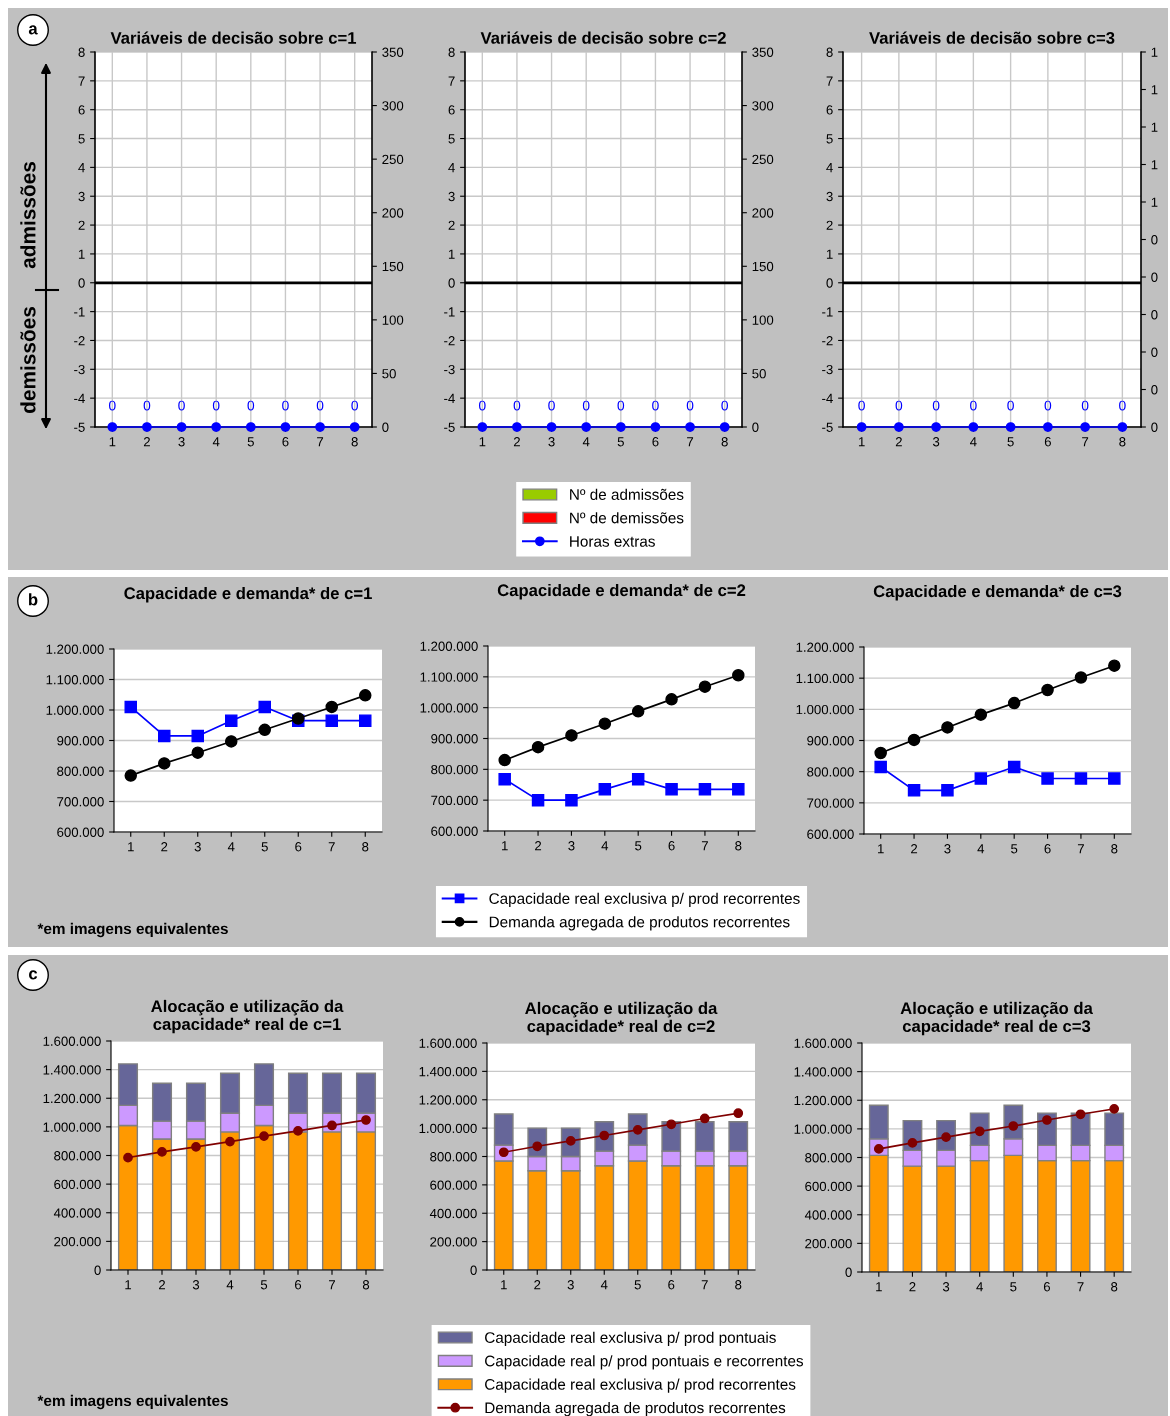 The height and width of the screenshot is (1416, 1170). I want to click on text: demissões, so click(28, 360).